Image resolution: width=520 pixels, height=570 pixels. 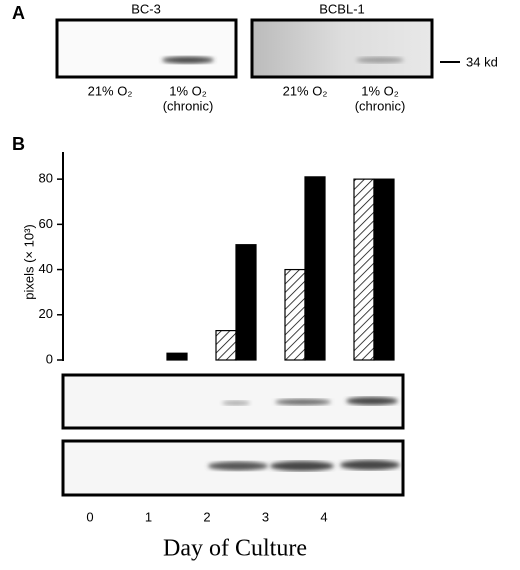 What do you see at coordinates (235, 549) in the screenshot?
I see `x-axis-label: Day of Culture` at bounding box center [235, 549].